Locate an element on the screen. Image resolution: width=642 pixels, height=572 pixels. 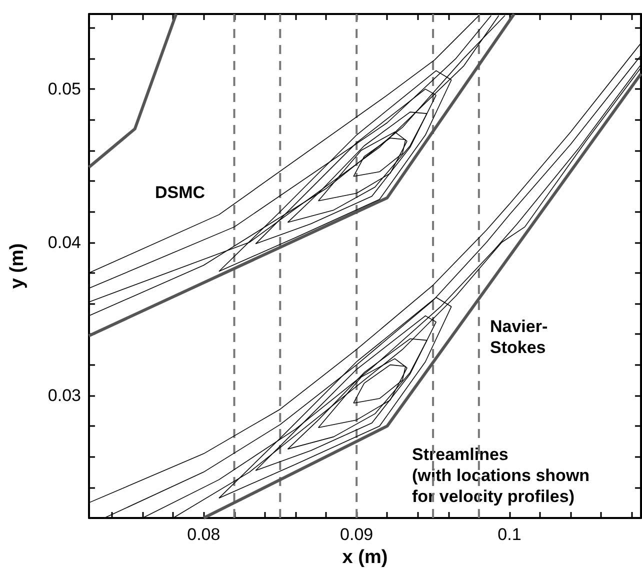
x-tick-label: 0.08 is located at coordinates (203, 534).